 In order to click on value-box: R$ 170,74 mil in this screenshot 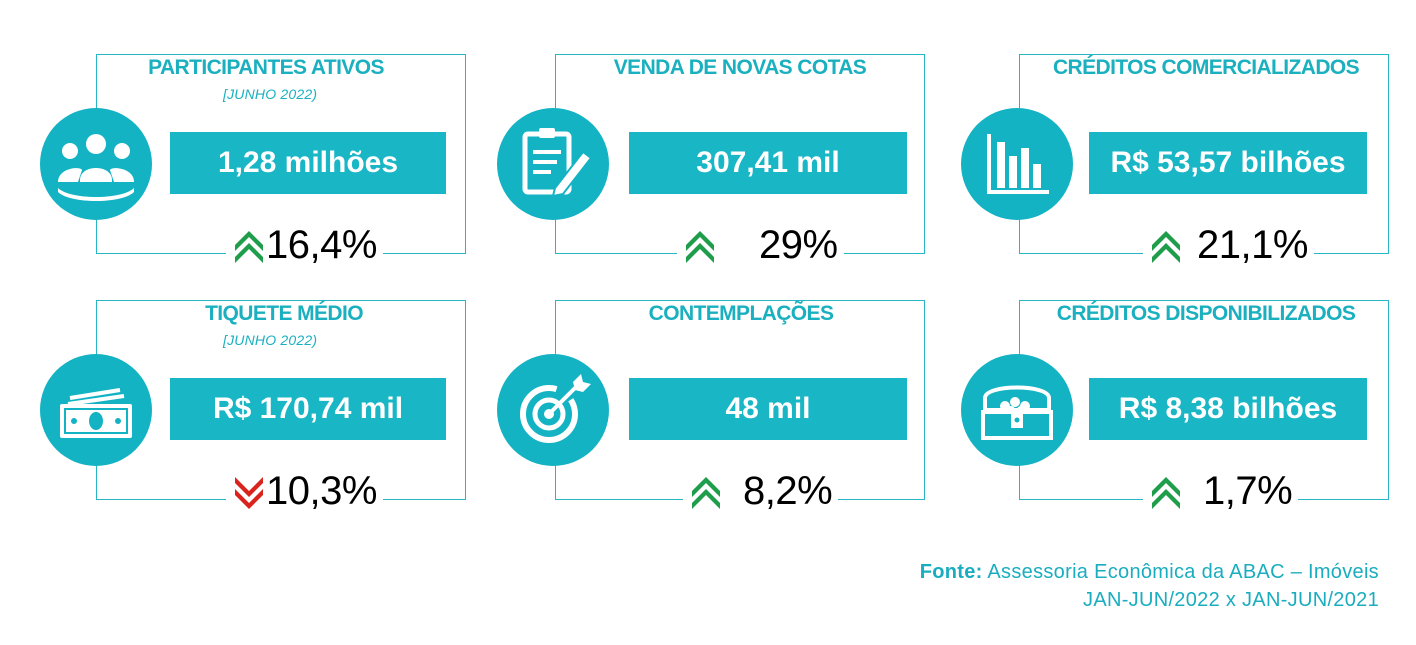, I will do `click(308, 409)`.